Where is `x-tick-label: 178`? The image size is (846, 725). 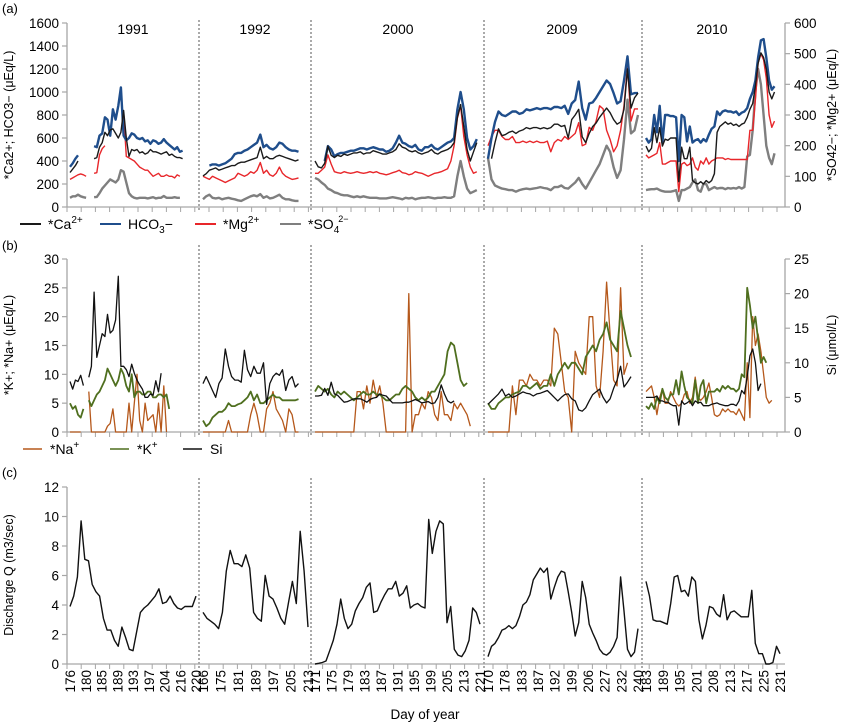
x-tick-label: 178 is located at coordinates (505, 681).